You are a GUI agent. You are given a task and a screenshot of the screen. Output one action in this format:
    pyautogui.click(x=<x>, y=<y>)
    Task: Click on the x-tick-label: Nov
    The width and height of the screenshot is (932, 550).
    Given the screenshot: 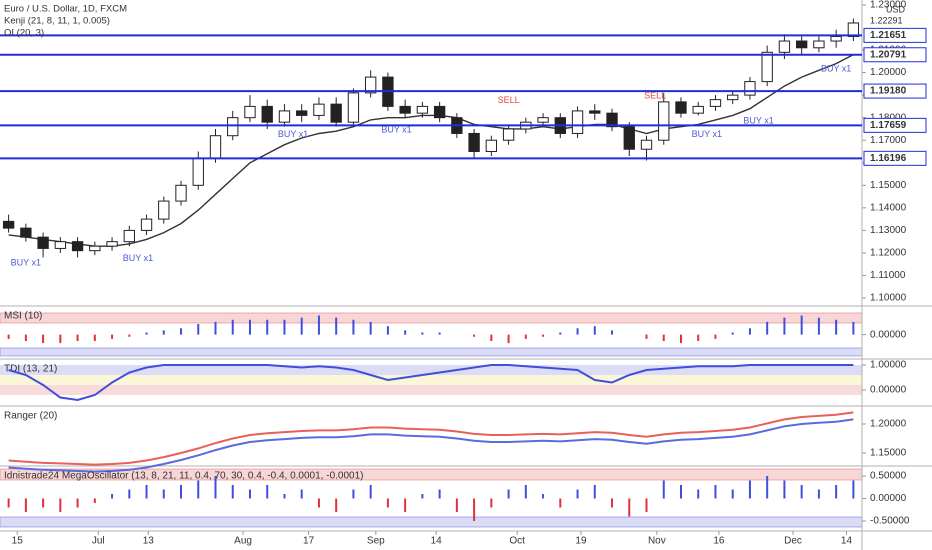 What is the action you would take?
    pyautogui.click(x=657, y=541)
    